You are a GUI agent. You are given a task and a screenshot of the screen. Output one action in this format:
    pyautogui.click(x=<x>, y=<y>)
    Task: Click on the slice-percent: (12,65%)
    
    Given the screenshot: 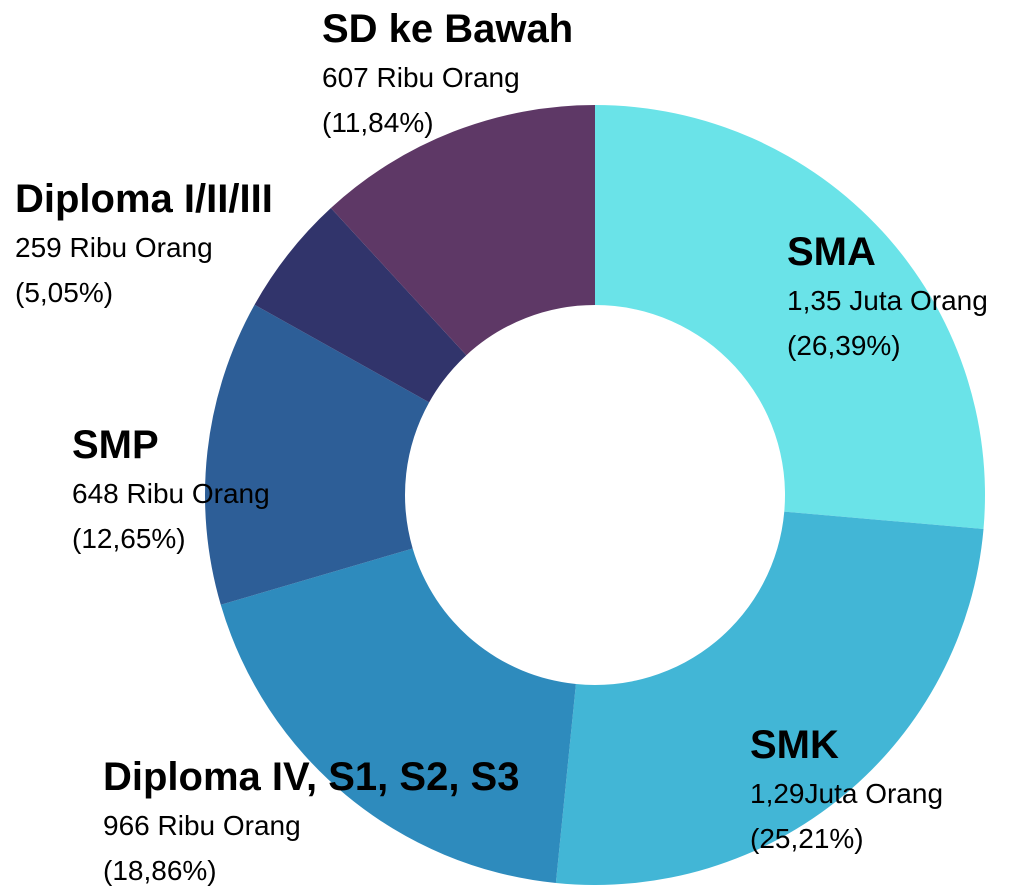 What is the action you would take?
    pyautogui.click(x=129, y=538)
    